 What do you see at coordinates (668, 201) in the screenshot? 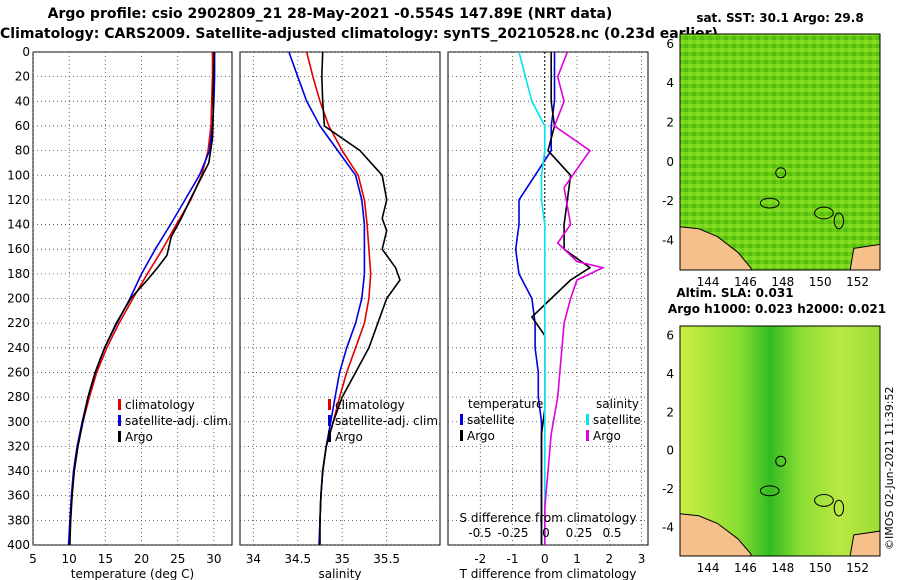
I see `sat-sst-map-lat-tick: -2` at bounding box center [668, 201].